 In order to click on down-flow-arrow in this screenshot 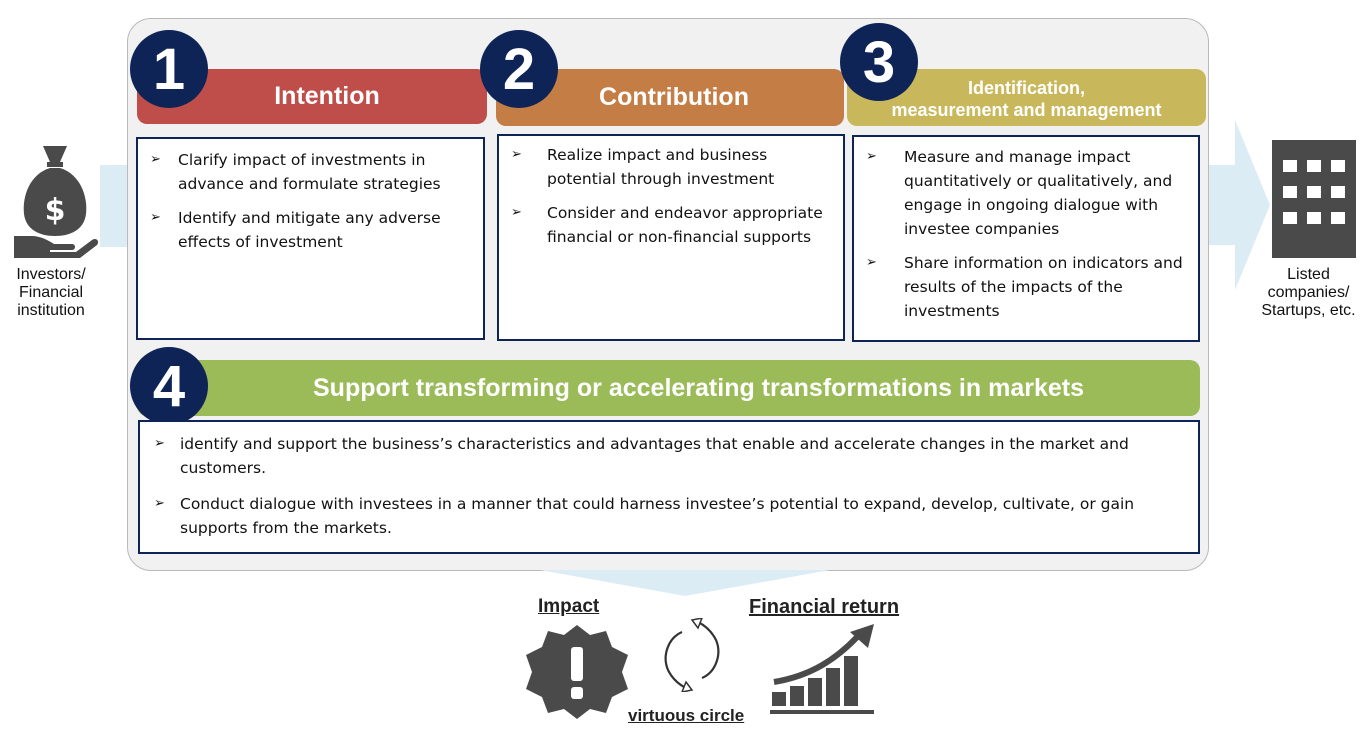, I will do `click(685, 583)`.